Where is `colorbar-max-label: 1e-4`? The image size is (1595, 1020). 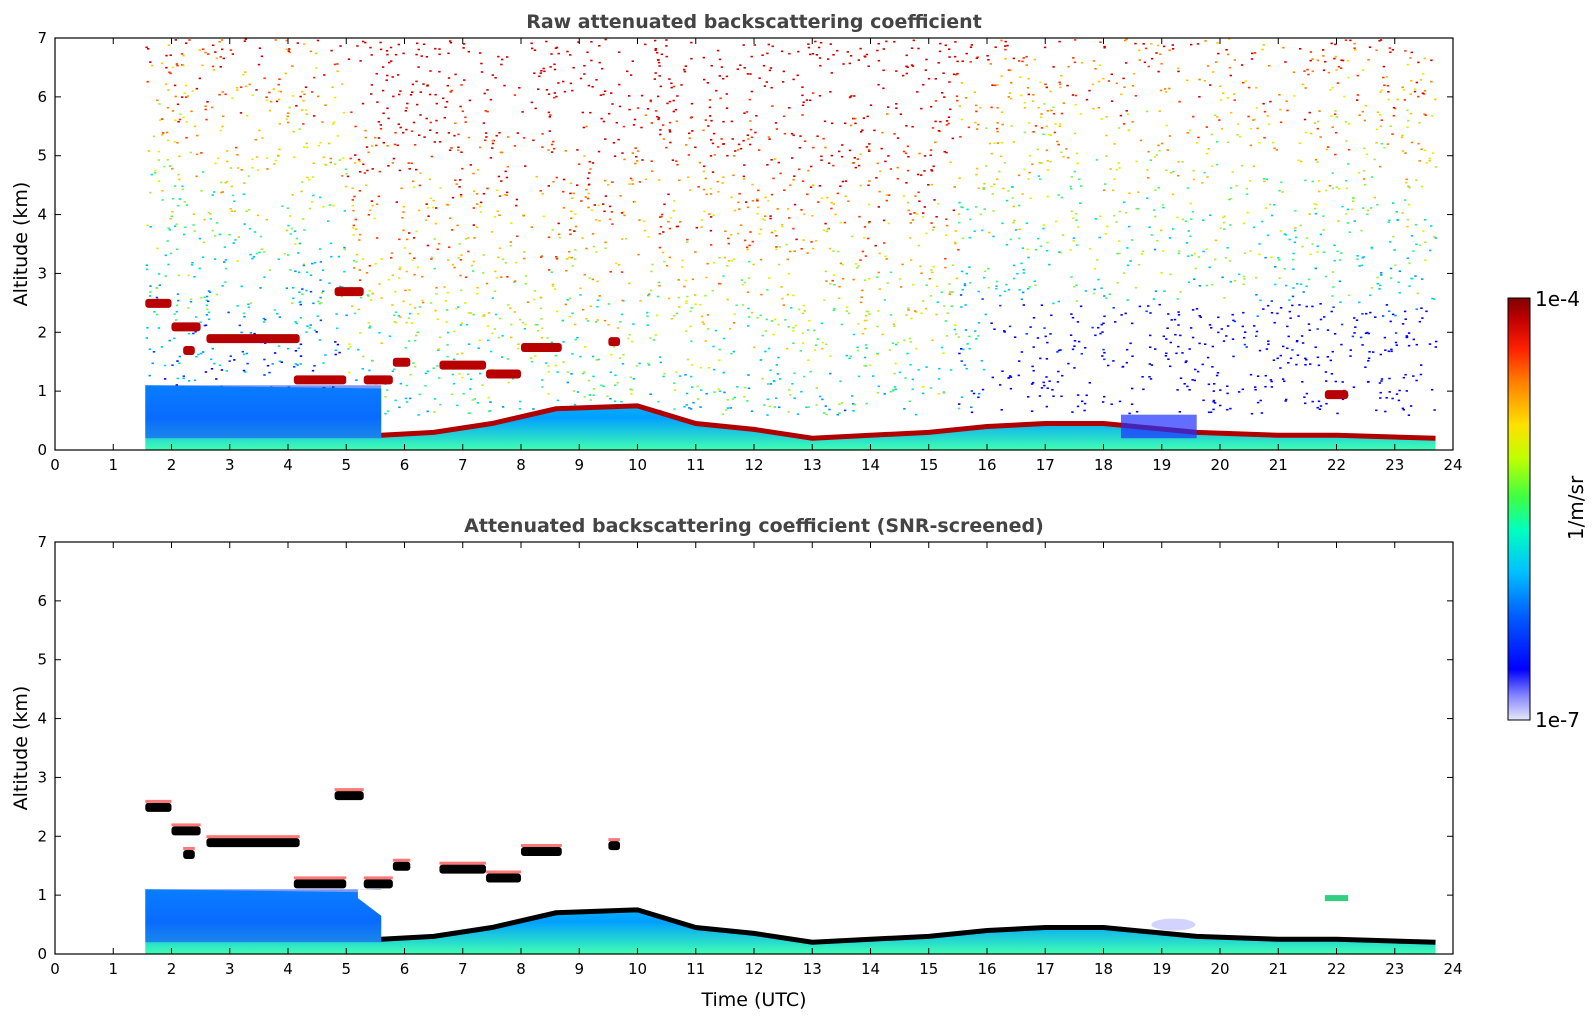 colorbar-max-label: 1e-4 is located at coordinates (1557, 299).